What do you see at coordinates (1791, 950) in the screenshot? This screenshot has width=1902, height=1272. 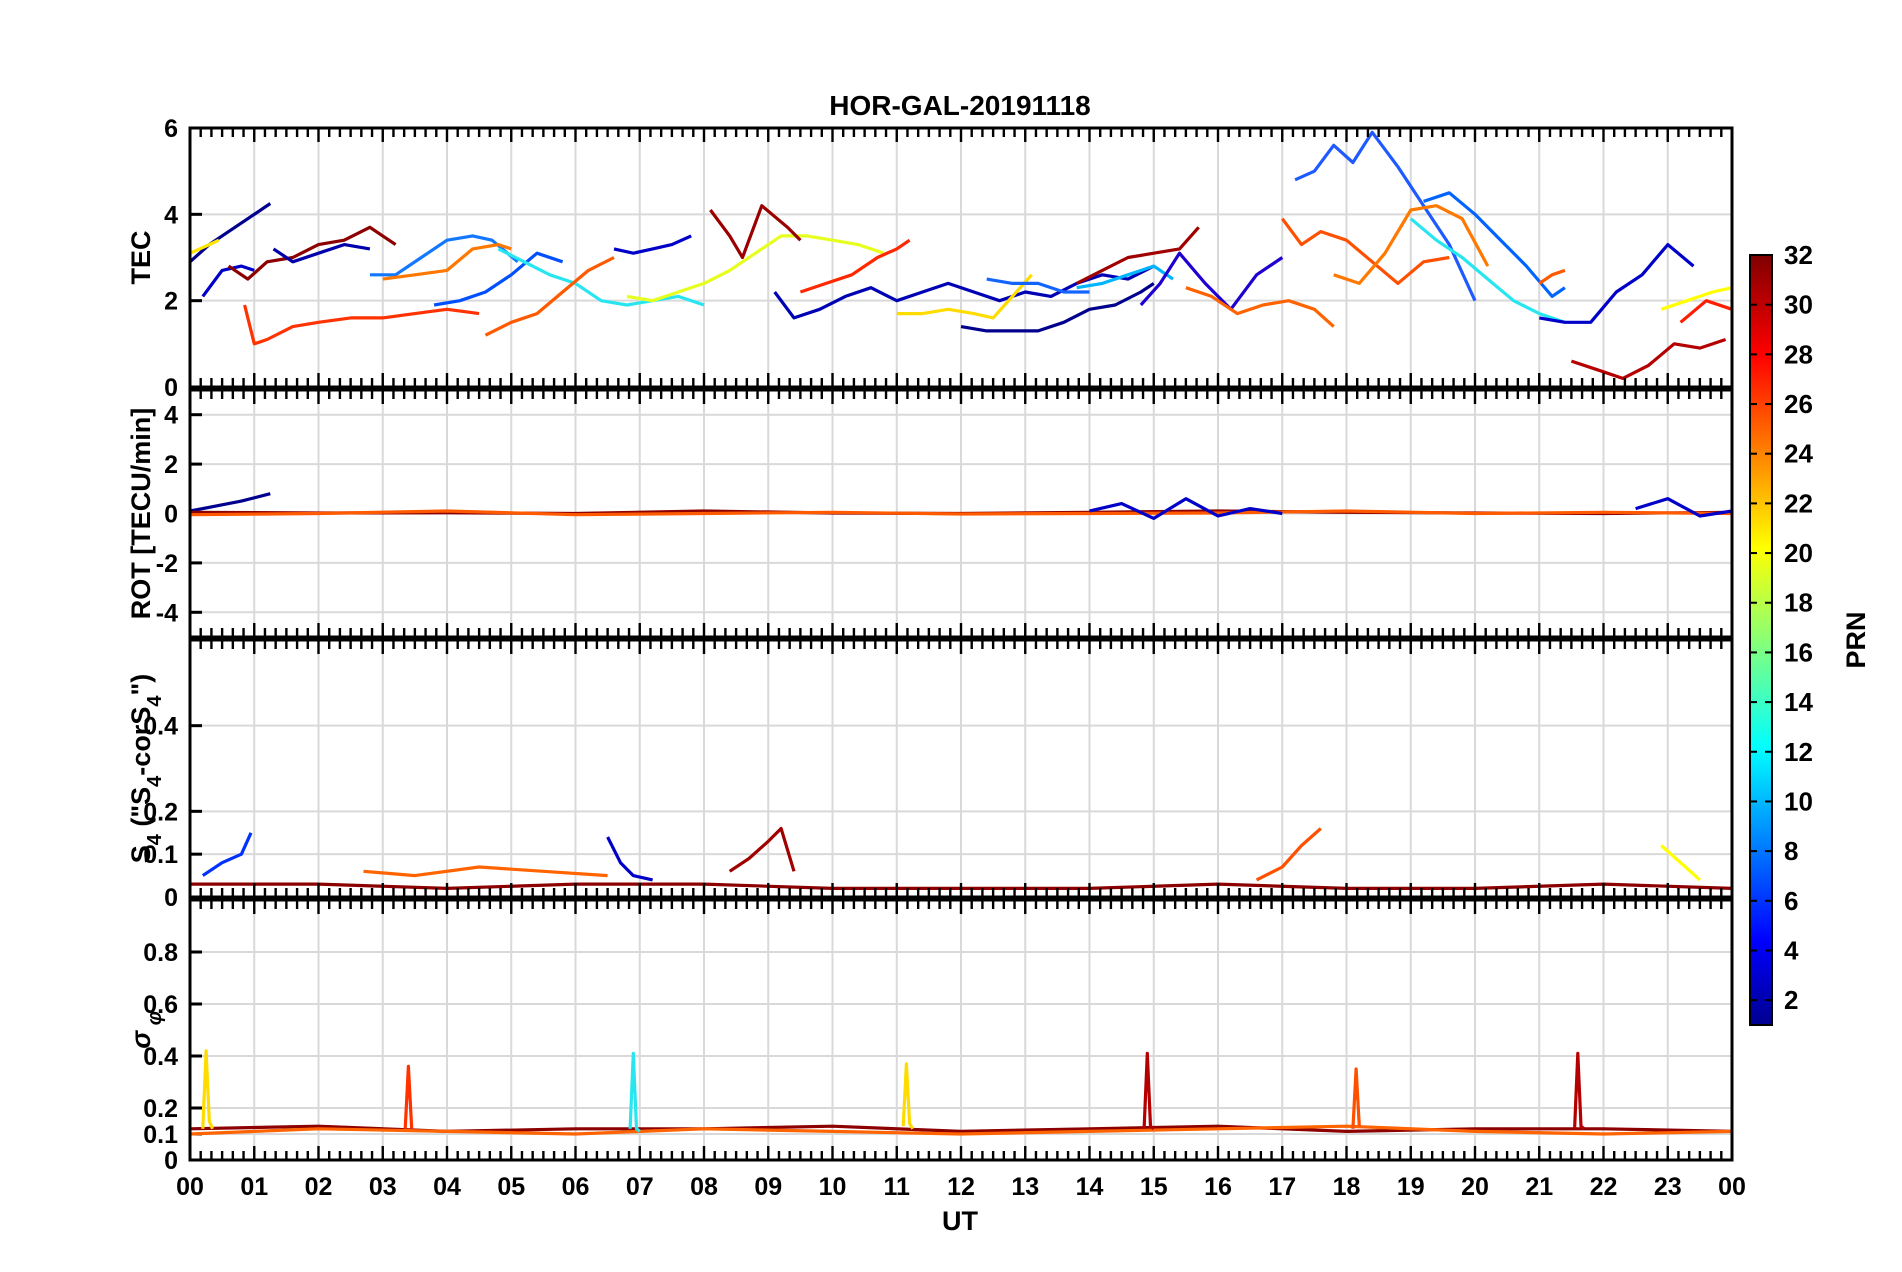 I see `colorbar-tick-label: 4` at bounding box center [1791, 950].